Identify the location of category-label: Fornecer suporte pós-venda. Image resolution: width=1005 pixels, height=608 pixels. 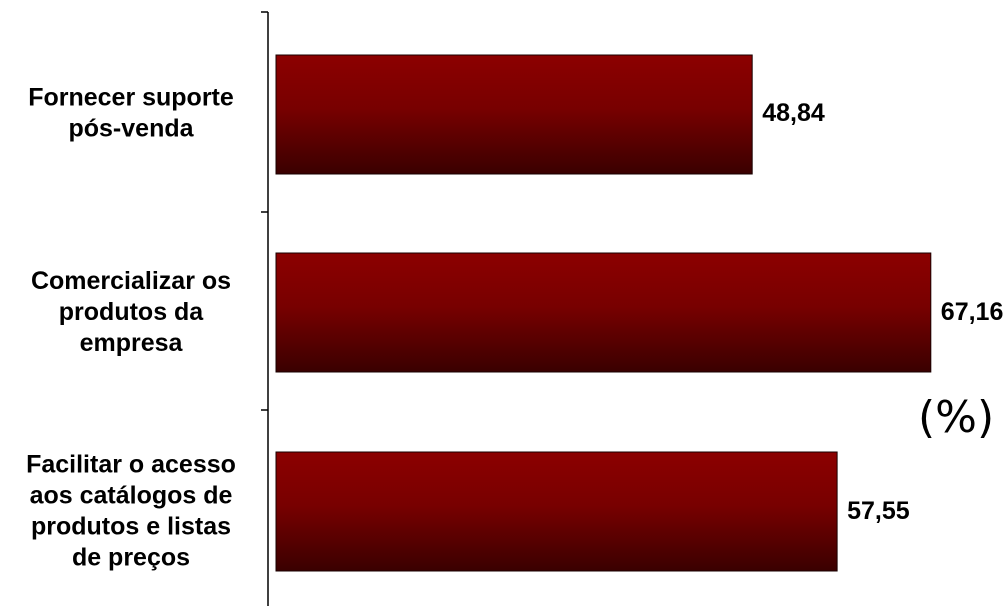
(131, 113).